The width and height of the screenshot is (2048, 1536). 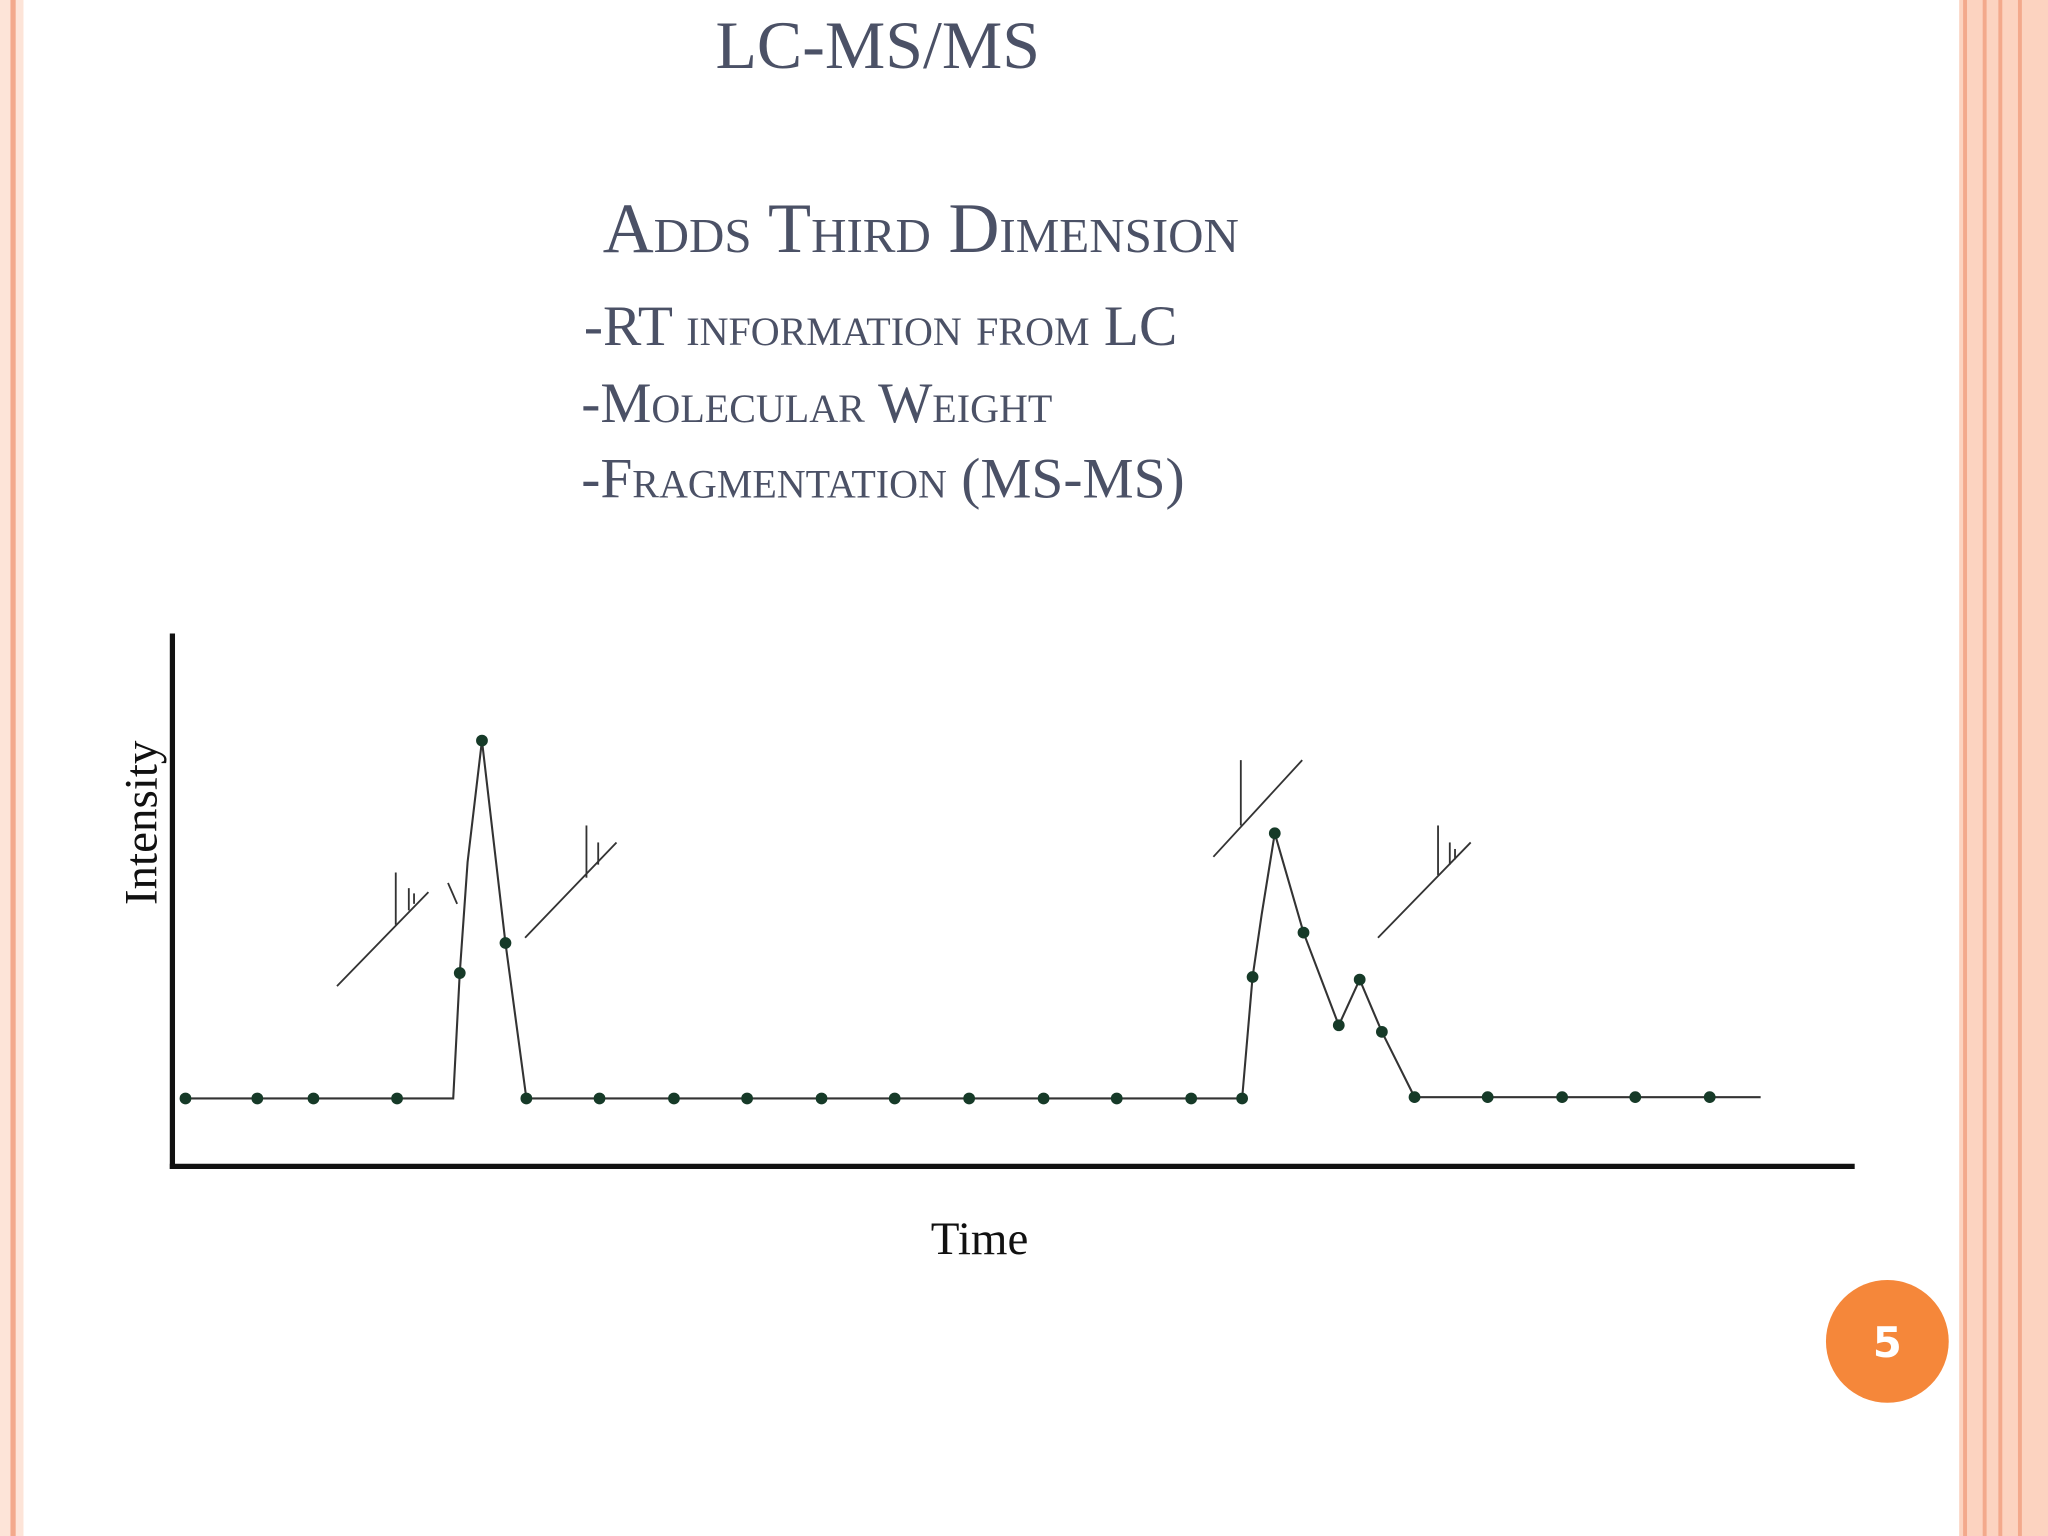 I want to click on title: LC-MS/MS, so click(x=877, y=45).